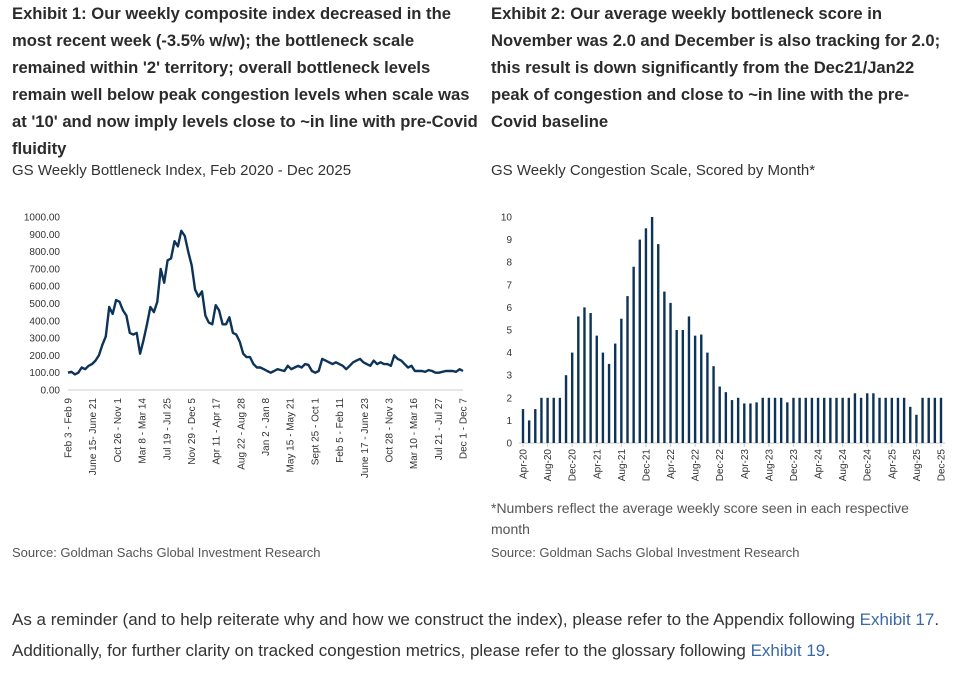  I want to click on x-tick-label: Aug-22, so click(696, 465).